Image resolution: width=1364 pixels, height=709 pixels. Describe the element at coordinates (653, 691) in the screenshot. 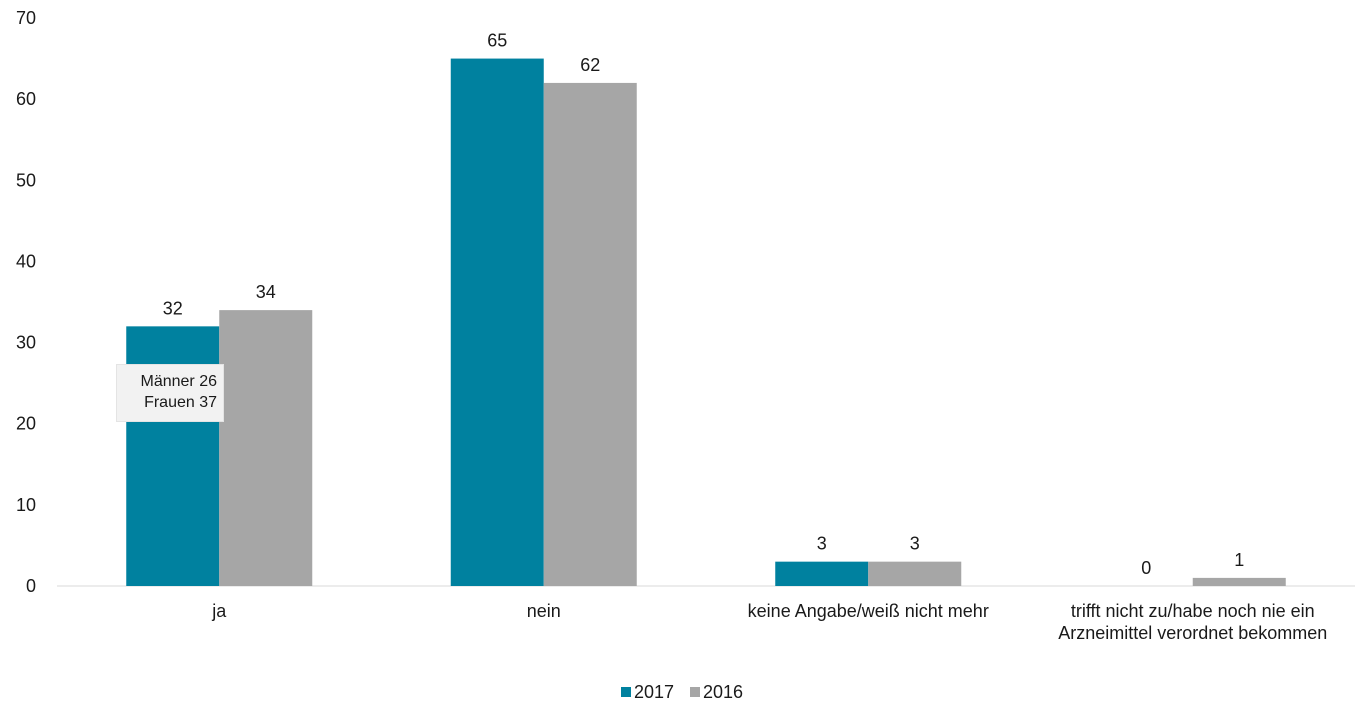

I see `legend-label: 2017` at that location.